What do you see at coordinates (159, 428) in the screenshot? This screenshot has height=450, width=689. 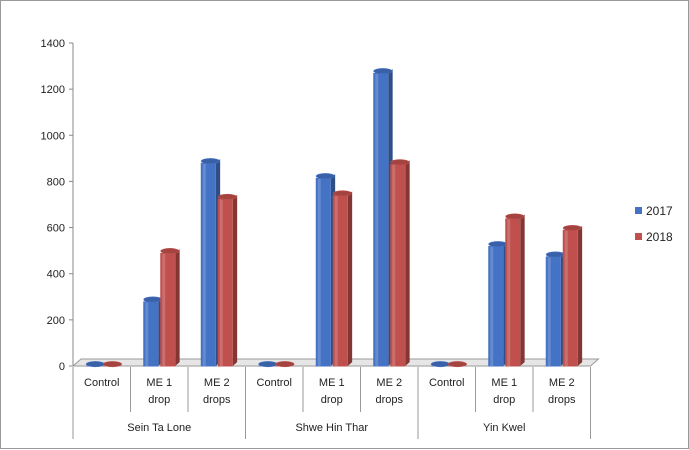 I see `x-group-label: Sein Ta Lone` at bounding box center [159, 428].